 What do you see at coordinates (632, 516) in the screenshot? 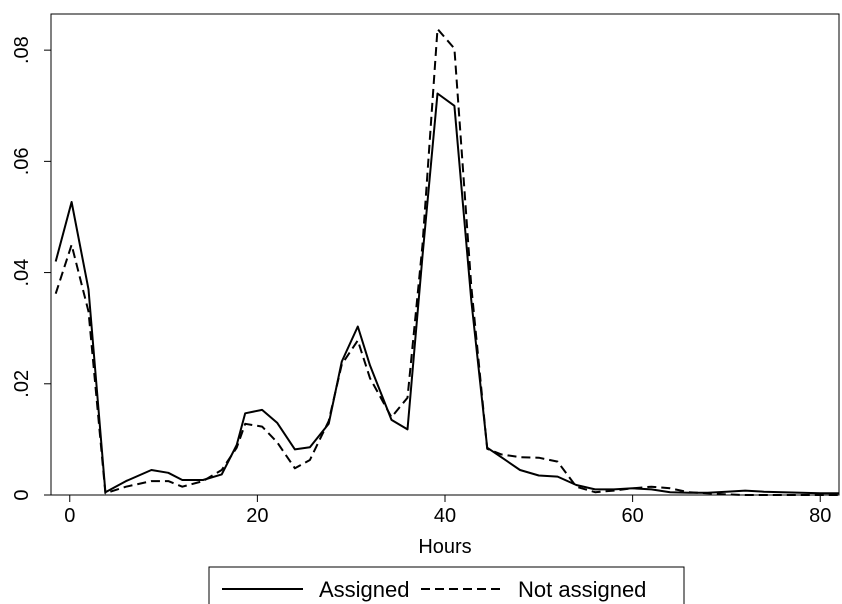
I see `x-tick-label: 60` at bounding box center [632, 516].